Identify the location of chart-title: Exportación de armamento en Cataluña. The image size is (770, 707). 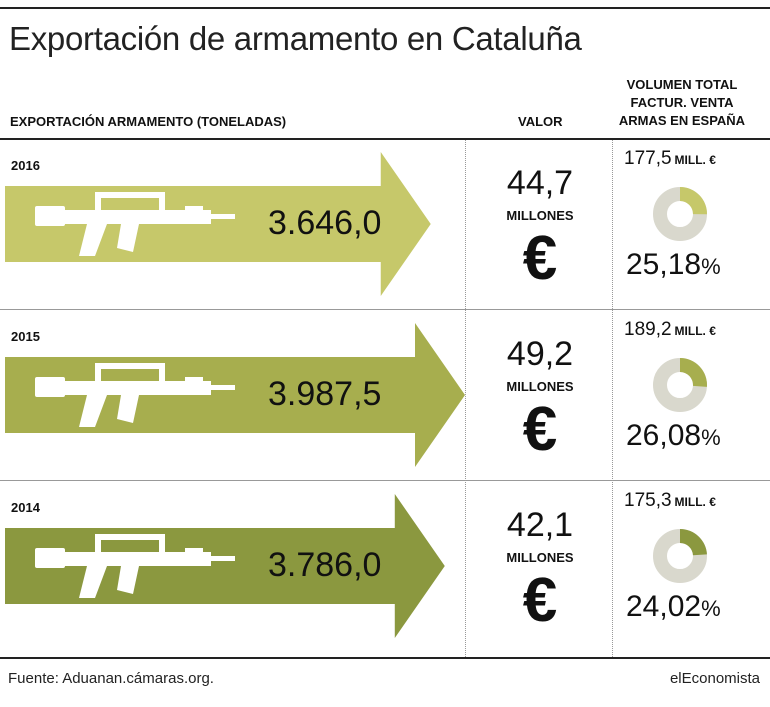
(295, 38).